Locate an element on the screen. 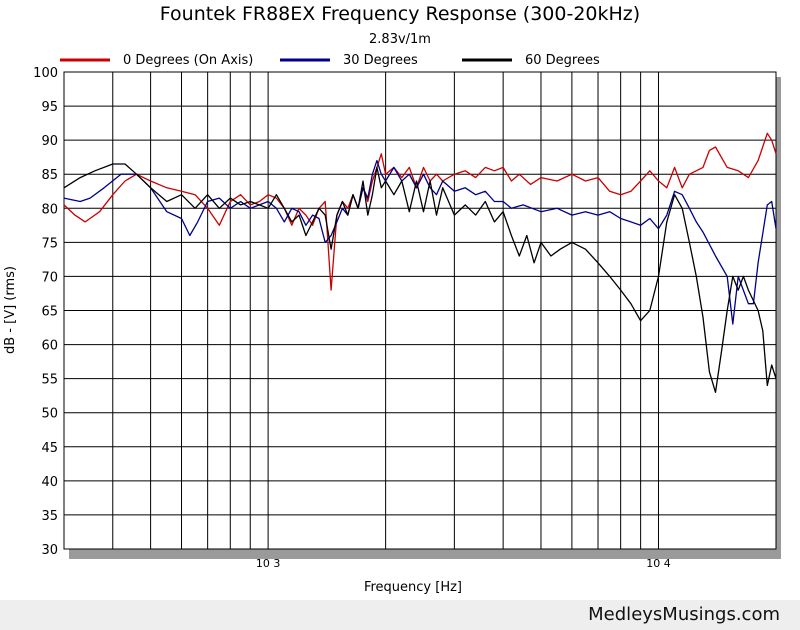  y-tick-label: 50 is located at coordinates (49, 414).